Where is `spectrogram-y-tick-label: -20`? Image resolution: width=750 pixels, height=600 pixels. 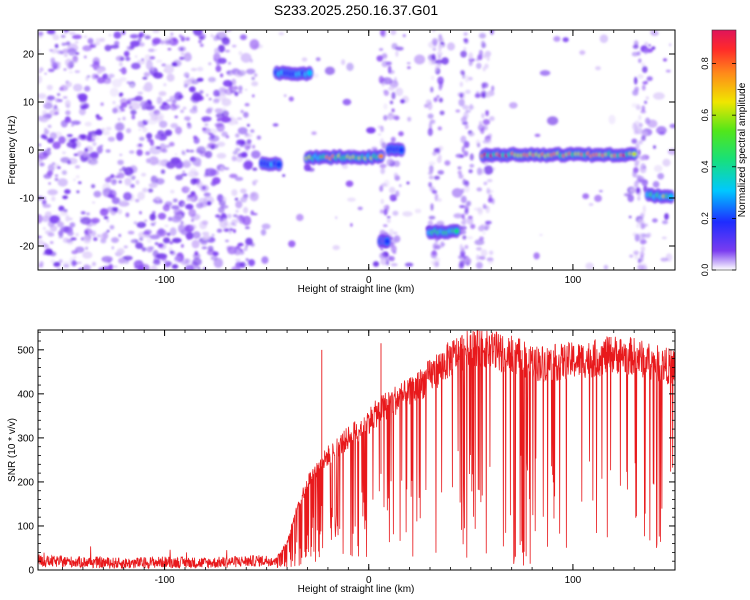
spectrogram-y-tick-label: -20 is located at coordinates (27, 247).